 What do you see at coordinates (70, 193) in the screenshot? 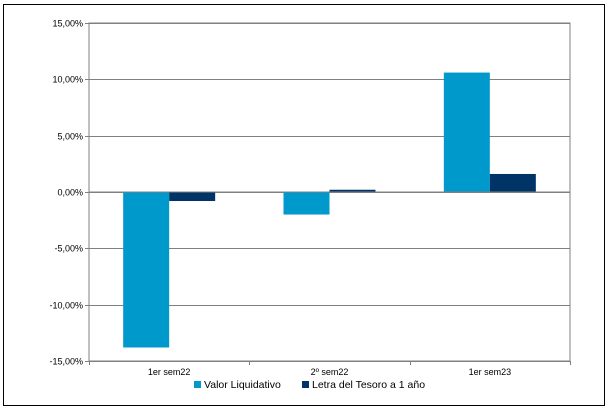
I see `y-tick-label: 0,00%` at bounding box center [70, 193].